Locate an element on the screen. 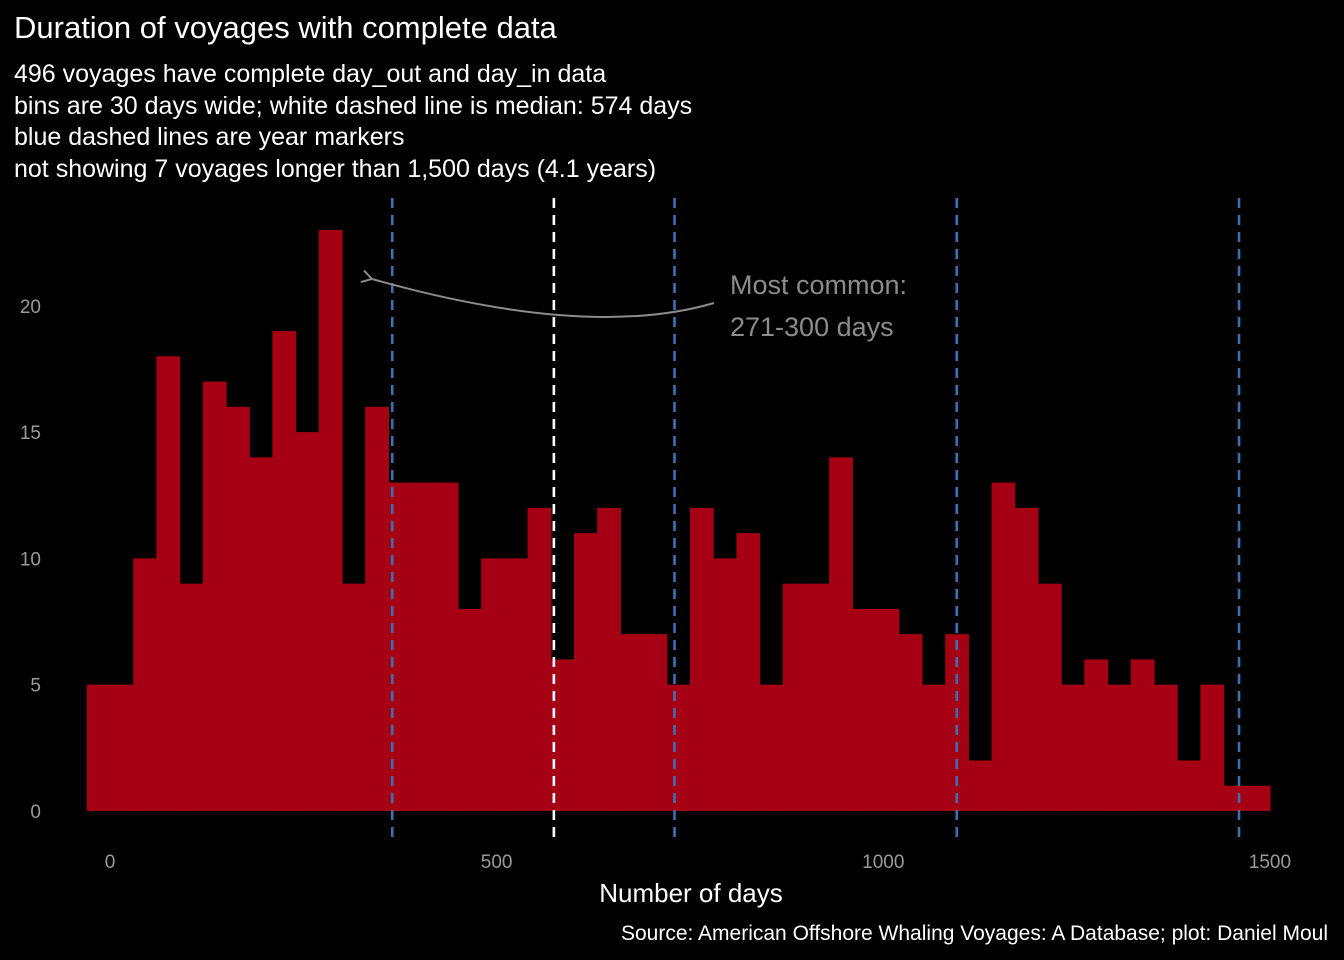  annotation-line-1: Most common: is located at coordinates (818, 285).